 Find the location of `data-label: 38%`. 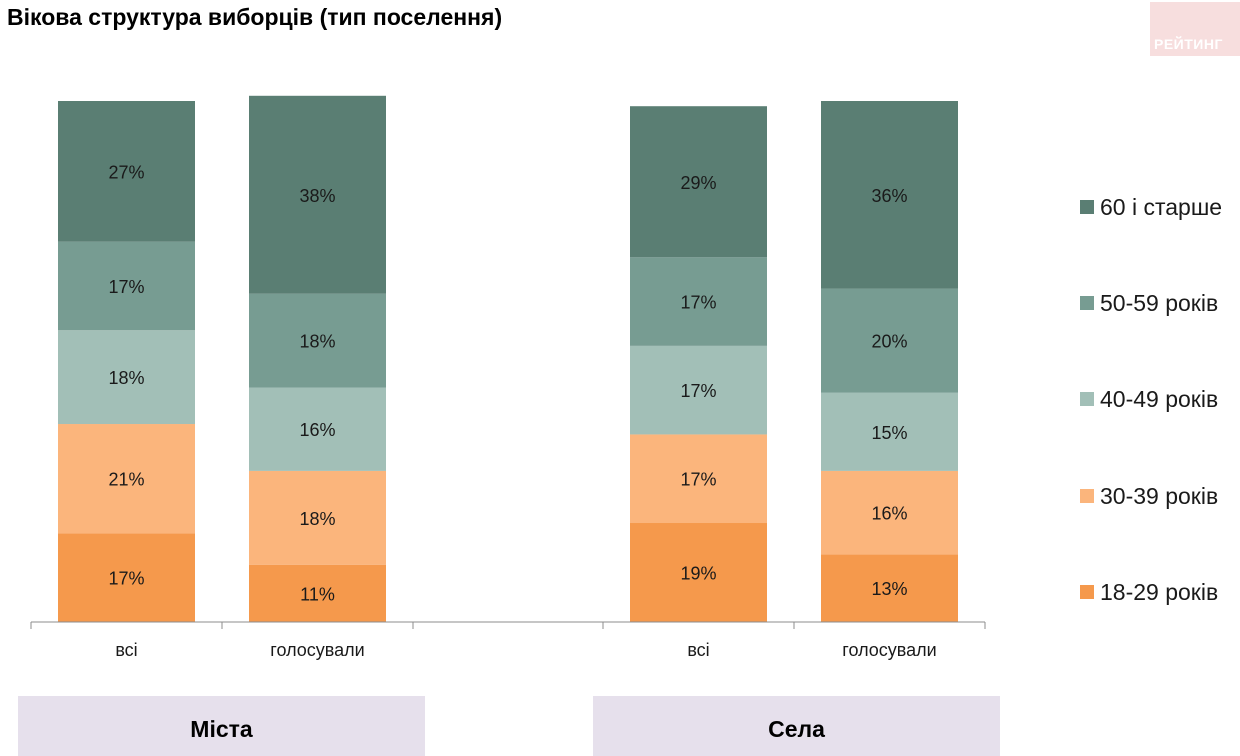

data-label: 38% is located at coordinates (317, 196).